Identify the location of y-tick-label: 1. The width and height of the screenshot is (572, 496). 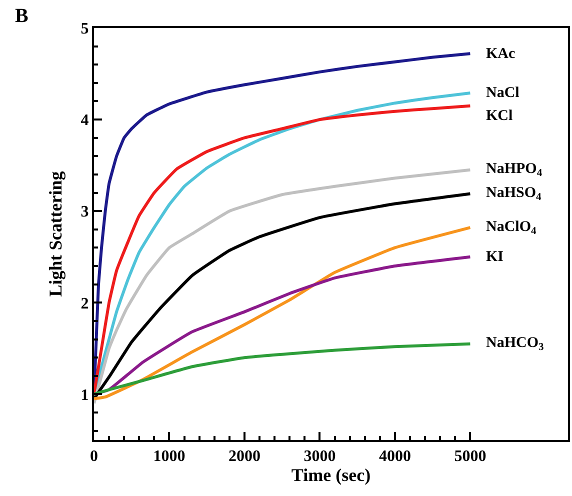
(84, 395).